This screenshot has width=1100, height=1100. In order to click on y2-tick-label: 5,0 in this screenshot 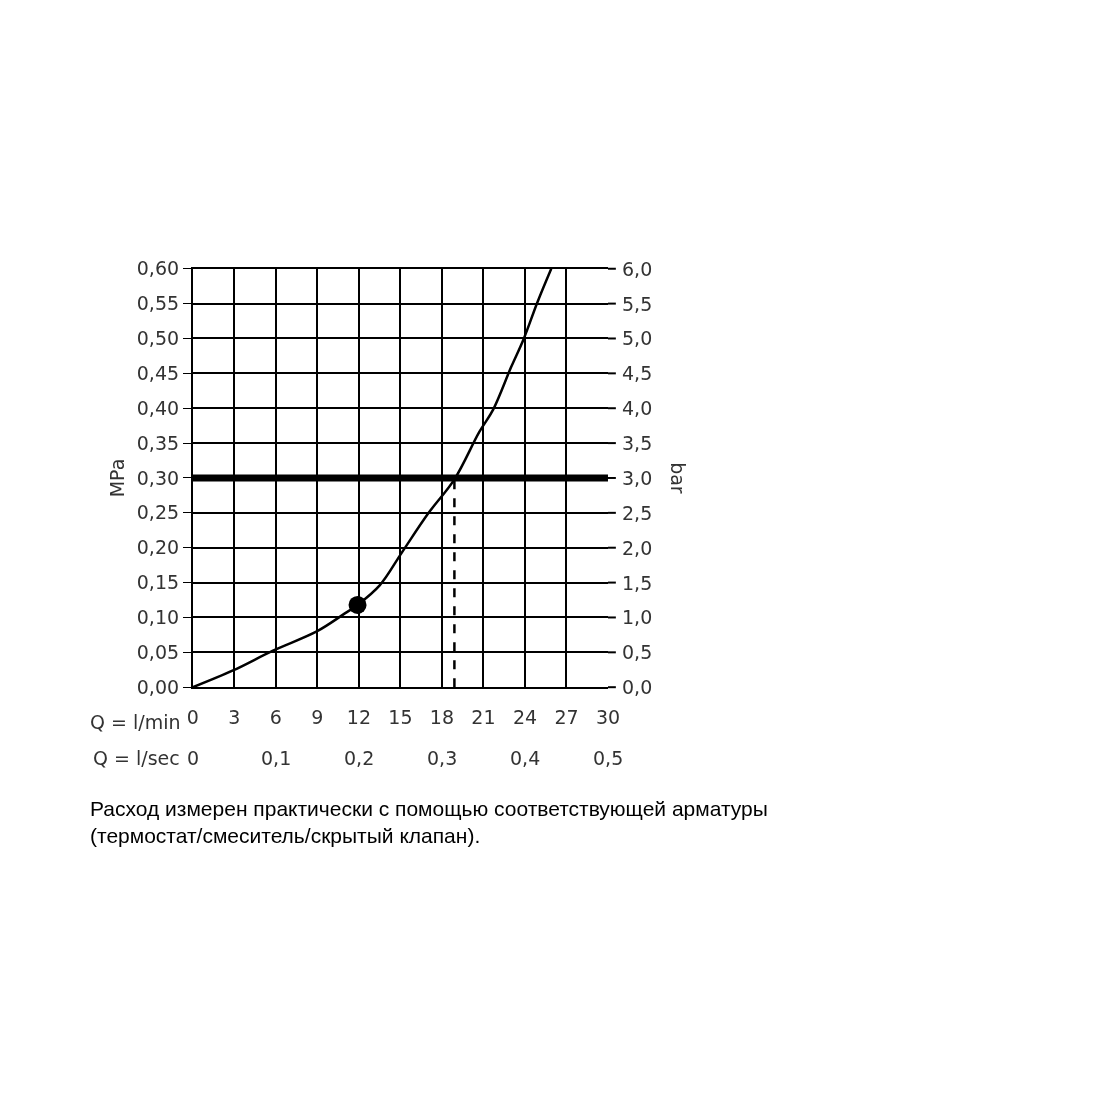, I will do `click(637, 338)`.